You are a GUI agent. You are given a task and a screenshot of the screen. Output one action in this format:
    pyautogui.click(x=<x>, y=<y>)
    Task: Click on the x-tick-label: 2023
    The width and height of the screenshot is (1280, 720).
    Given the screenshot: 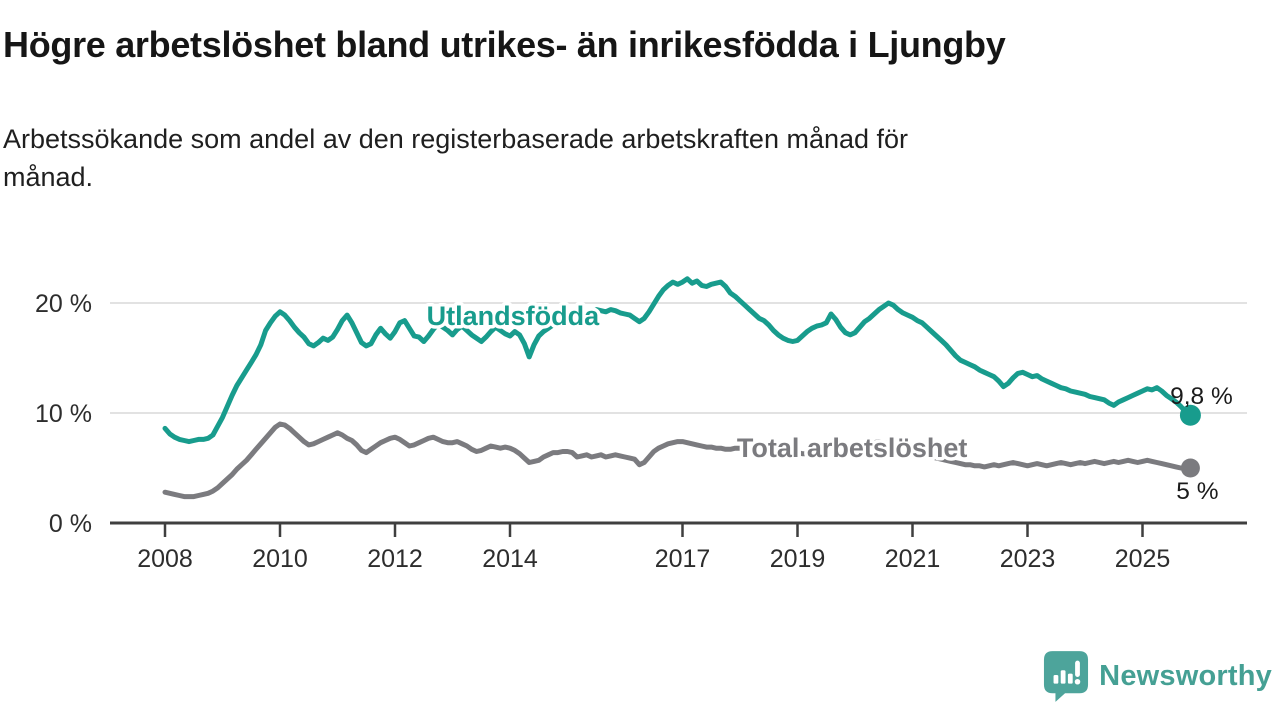 What is the action you would take?
    pyautogui.click(x=1028, y=559)
    